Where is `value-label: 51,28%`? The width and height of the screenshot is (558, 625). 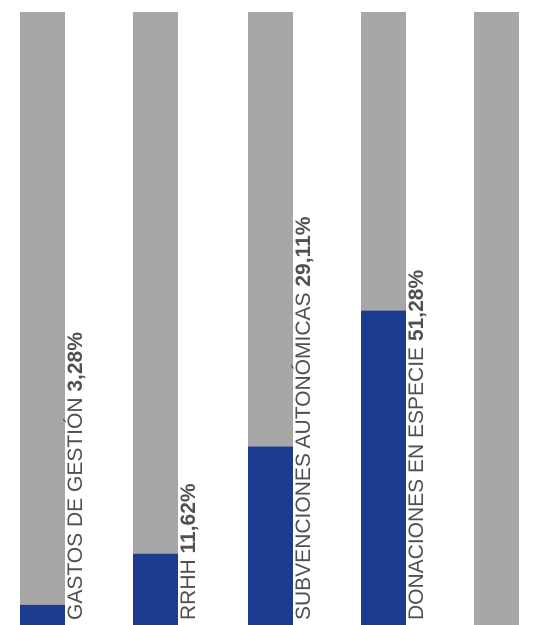
value-label: 51,28% is located at coordinates (416, 306).